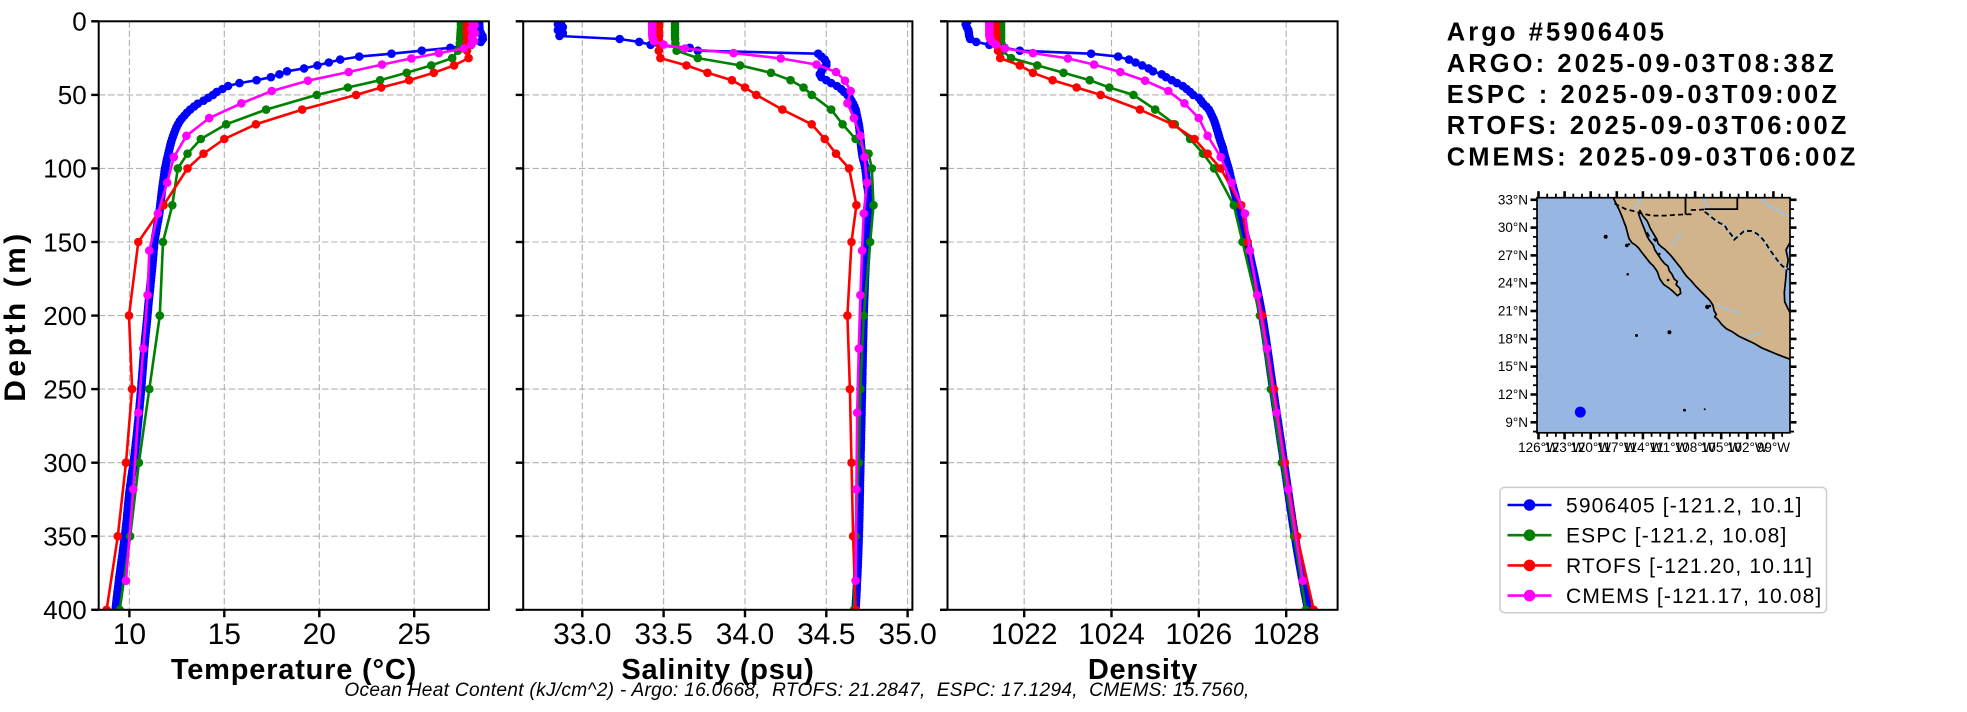 Image resolution: width=1967 pixels, height=712 pixels. What do you see at coordinates (1643, 95) in the screenshot?
I see `svg-text: ESPC : 2025-09-03T09:00Z` at bounding box center [1643, 95].